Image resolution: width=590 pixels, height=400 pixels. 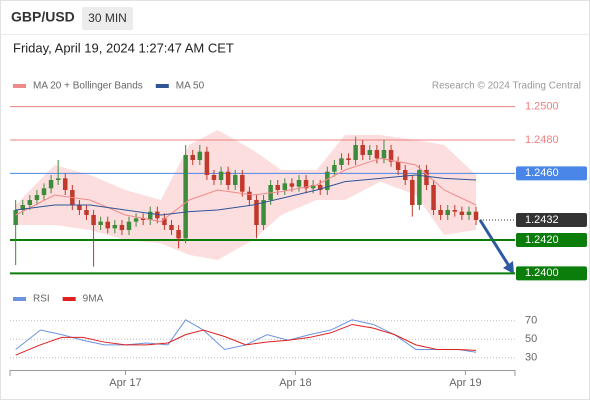 I want to click on level-label: 1.2400, so click(x=542, y=273).